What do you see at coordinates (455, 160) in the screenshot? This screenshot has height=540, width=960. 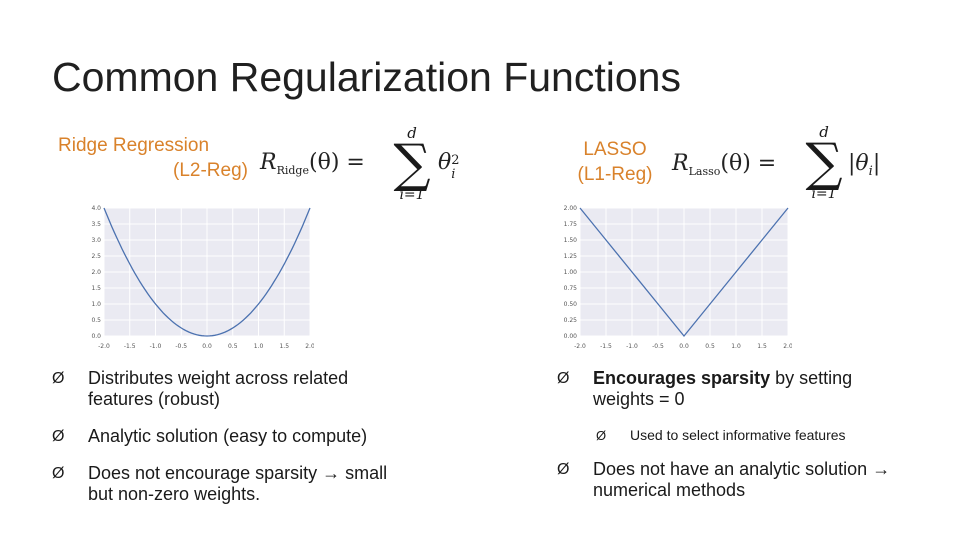 I see `ridge-summand-sup: 2` at bounding box center [455, 160].